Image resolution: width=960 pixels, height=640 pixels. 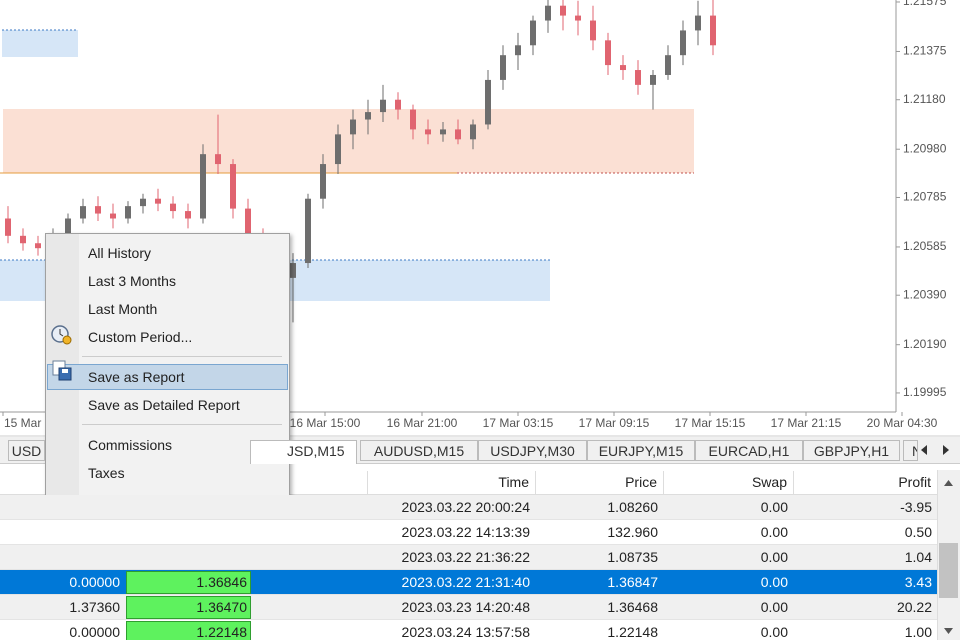 What do you see at coordinates (632, 557) in the screenshot?
I see `table-cell: 1.08735` at bounding box center [632, 557].